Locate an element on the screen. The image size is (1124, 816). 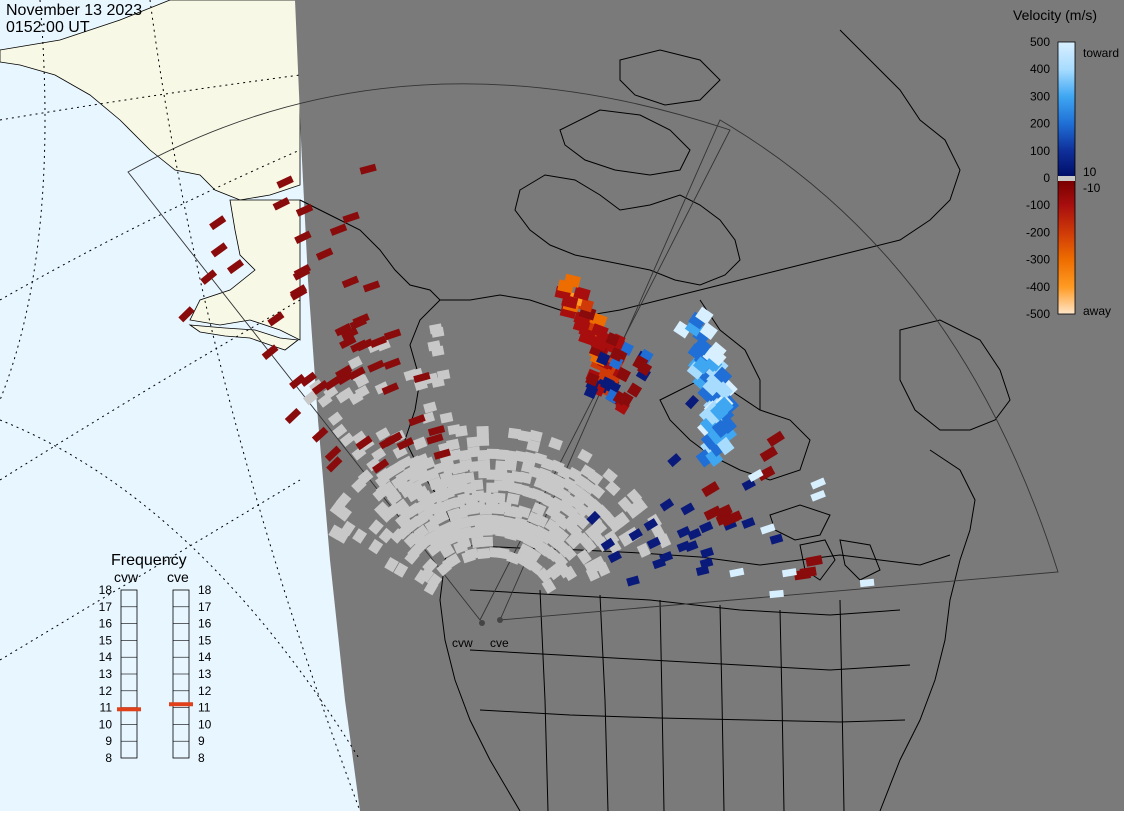
frequency-title: Frequency is located at coordinates (149, 560).